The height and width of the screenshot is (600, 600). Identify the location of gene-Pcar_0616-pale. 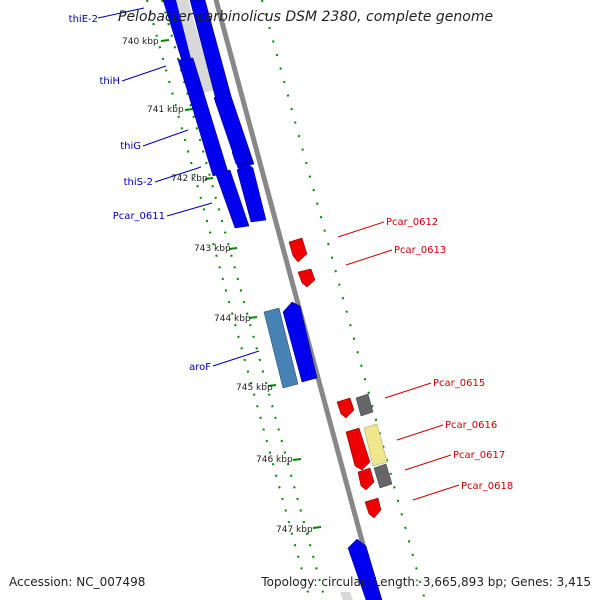
(375, 445).